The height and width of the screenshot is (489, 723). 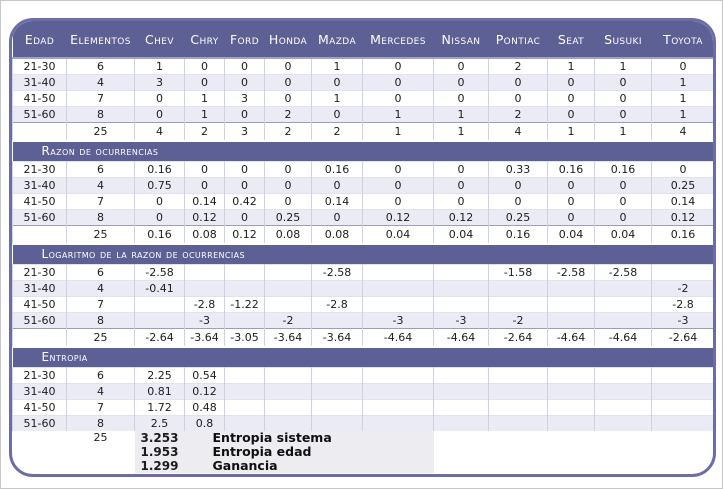 I want to click on table-cell: 2.5, so click(x=159, y=423).